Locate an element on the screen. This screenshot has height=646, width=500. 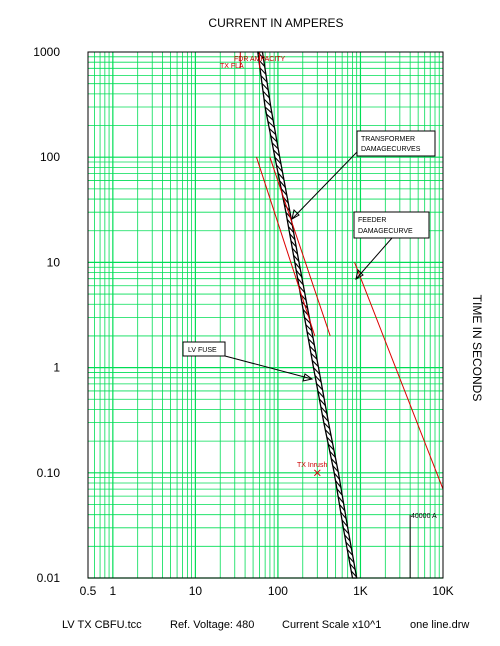
x-tick-label: 100 is located at coordinates (278, 591).